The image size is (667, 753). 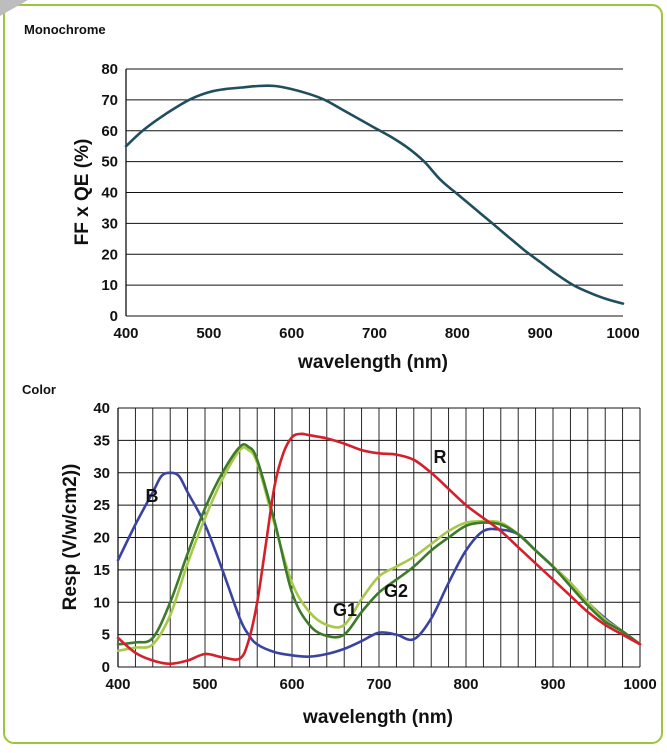 I want to click on color-y-tick-label: 15, so click(x=101, y=570).